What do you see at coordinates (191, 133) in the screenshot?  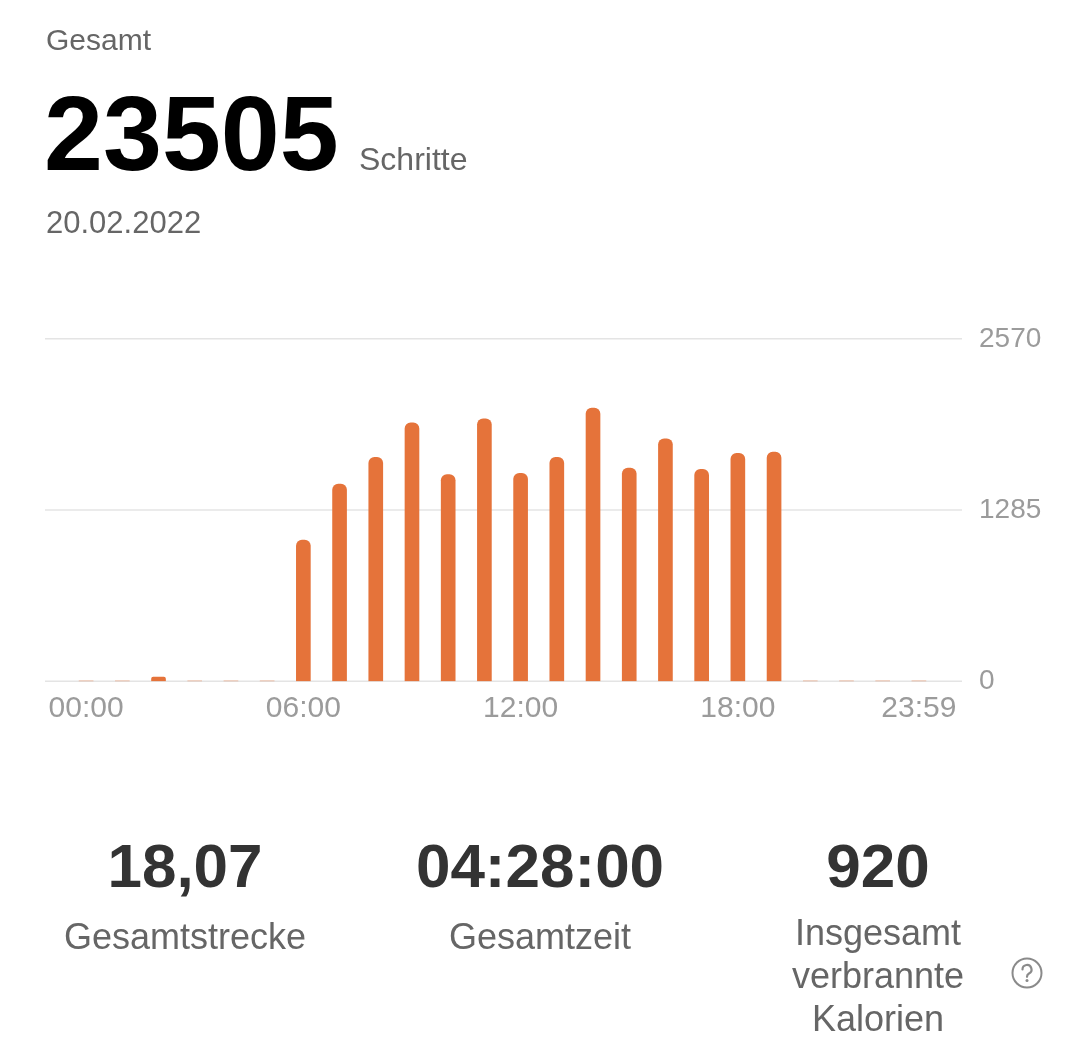 I see `text: 23505` at bounding box center [191, 133].